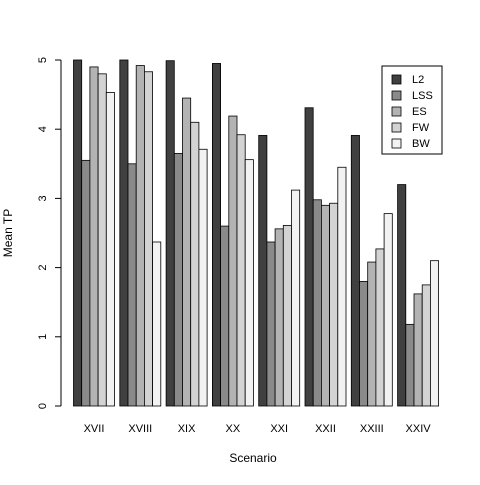  What do you see at coordinates (94, 429) in the screenshot?
I see `x-tick-label: XVII` at bounding box center [94, 429].